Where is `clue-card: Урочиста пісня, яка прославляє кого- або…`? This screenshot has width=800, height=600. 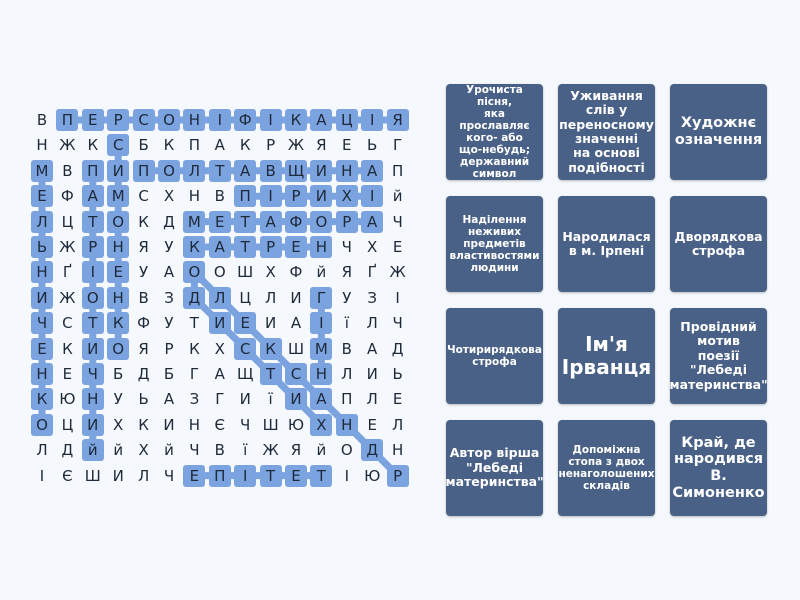 clue-card: Урочиста пісня, яка прославляє кого- або… is located at coordinates (494, 132).